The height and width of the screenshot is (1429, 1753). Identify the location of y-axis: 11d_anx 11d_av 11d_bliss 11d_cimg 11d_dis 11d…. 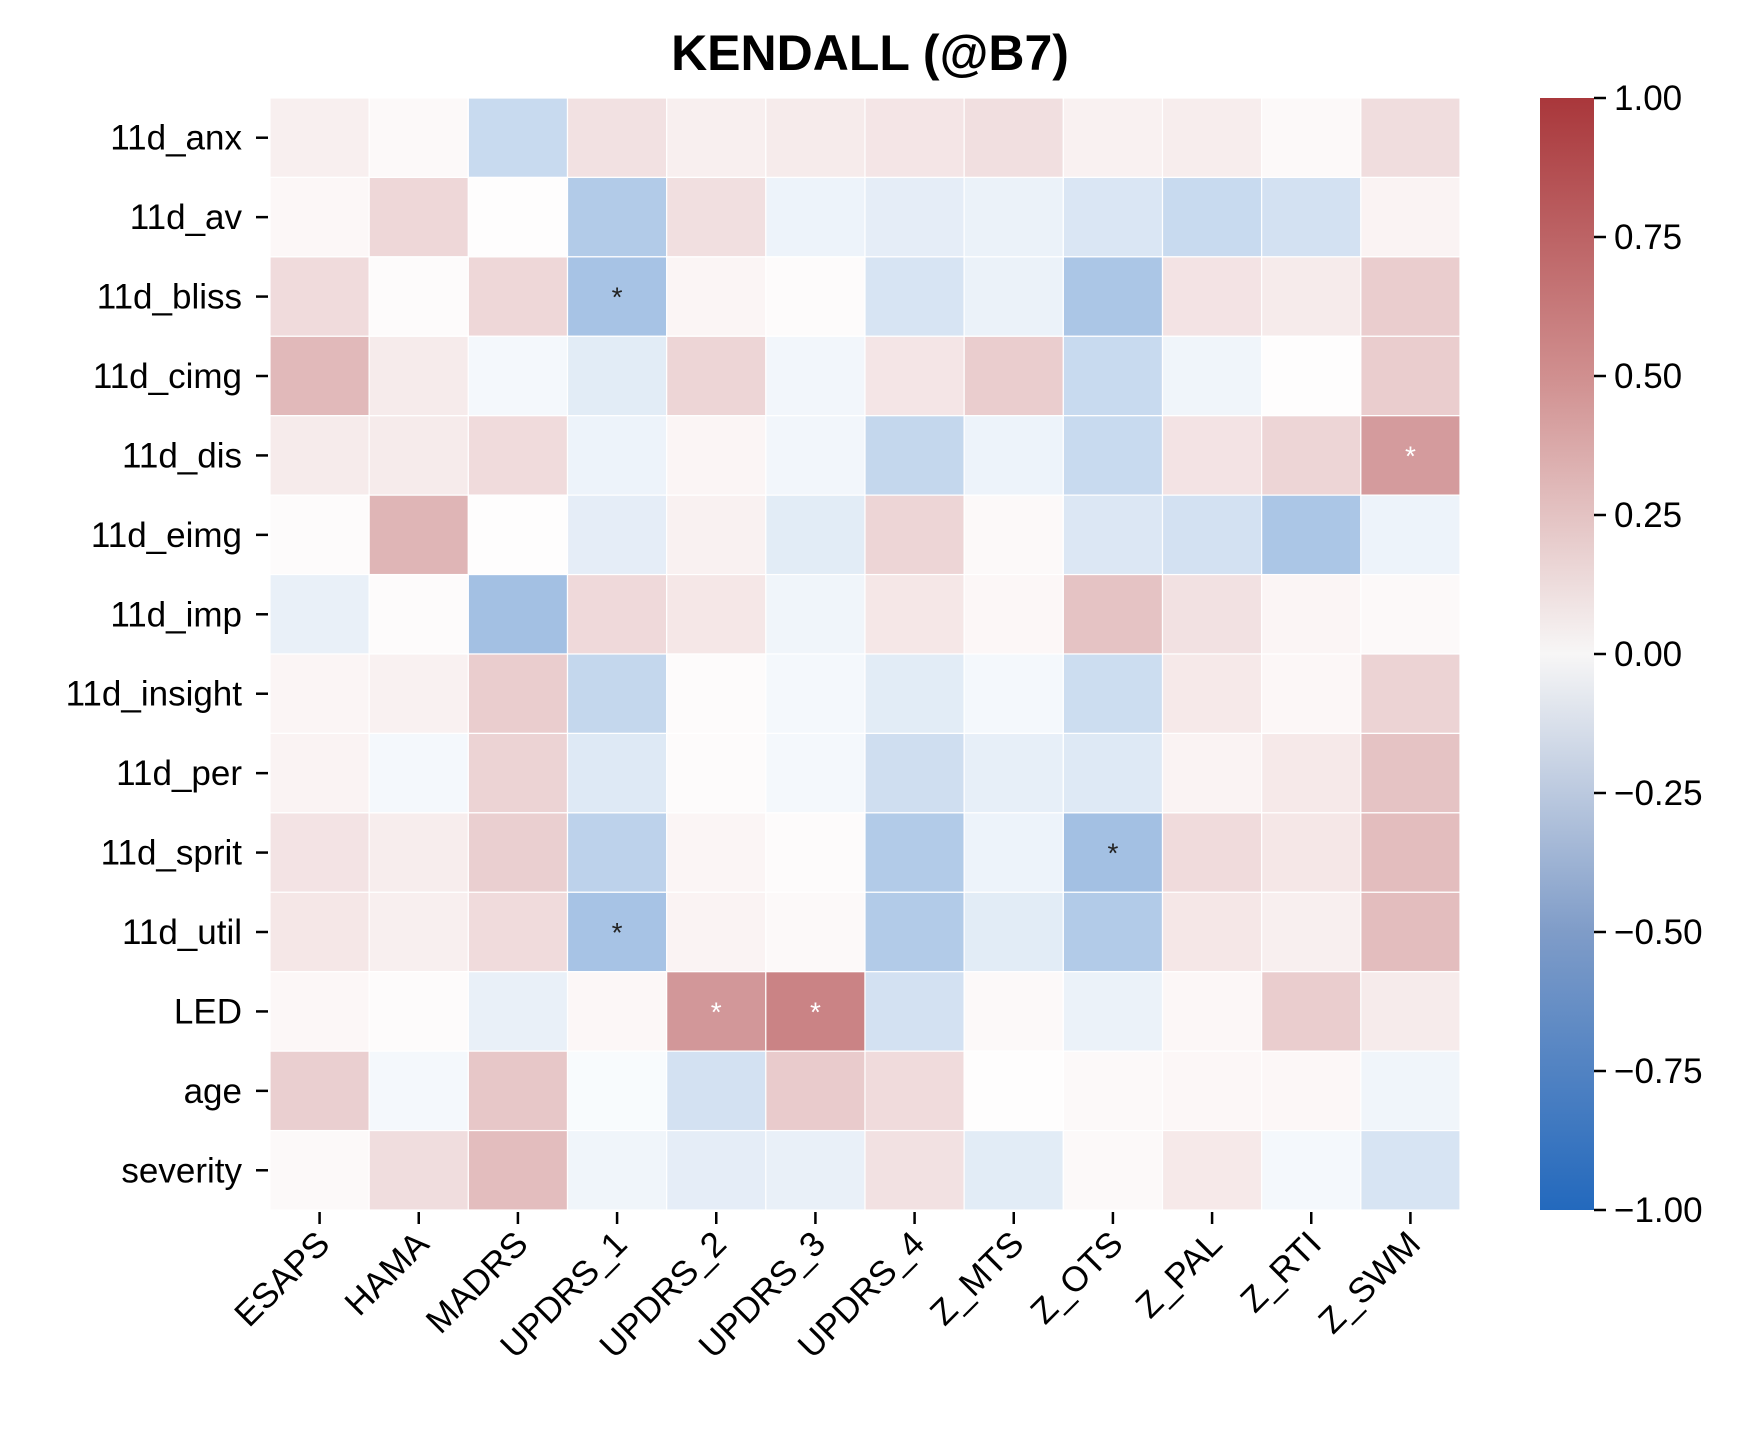
(167, 654).